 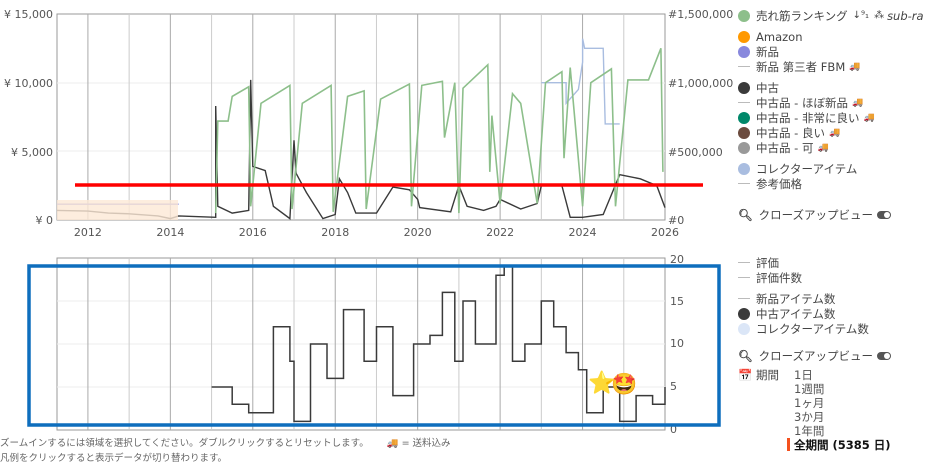 What do you see at coordinates (831, 117) in the screenshot?
I see `legend-used-very-good: 中古品 - 非常に良い 🚚` at bounding box center [831, 117].